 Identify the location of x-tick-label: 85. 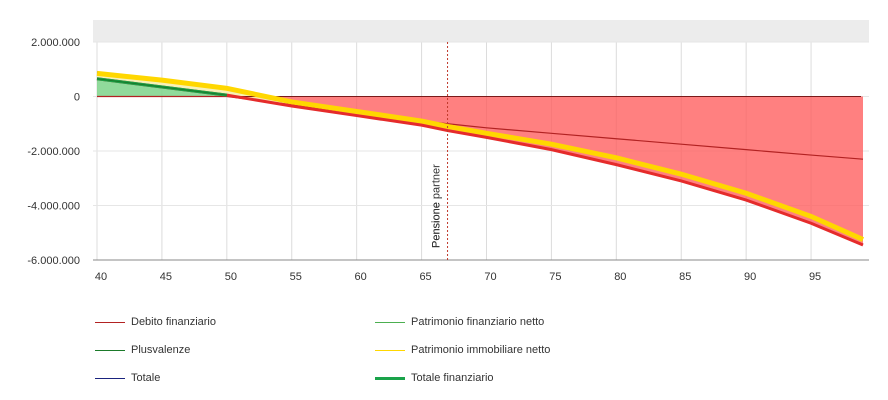
(685, 277).